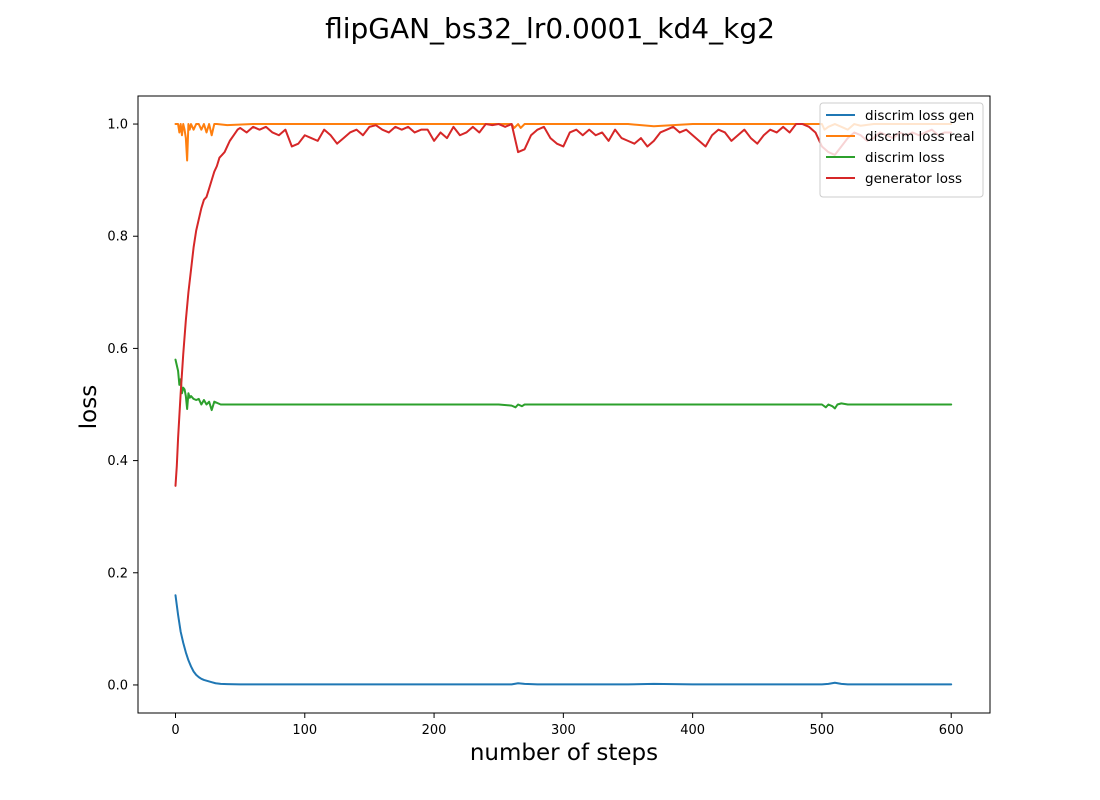 The image size is (1100, 800). I want to click on x-tick-label: 400, so click(692, 730).